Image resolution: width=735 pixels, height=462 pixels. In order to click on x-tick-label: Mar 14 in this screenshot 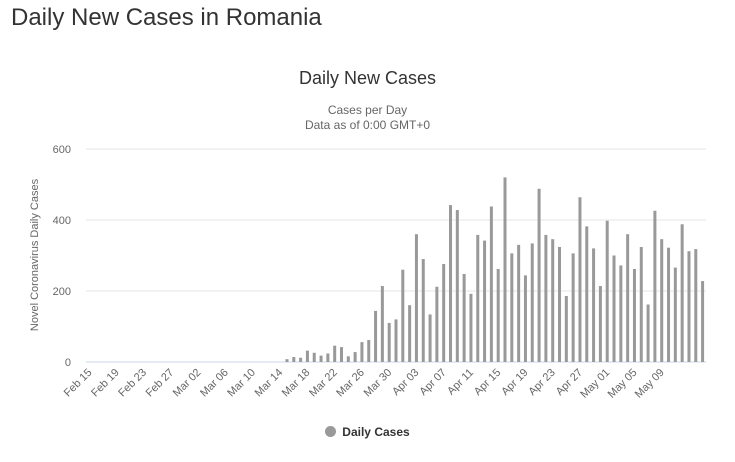, I will do `click(269, 383)`.